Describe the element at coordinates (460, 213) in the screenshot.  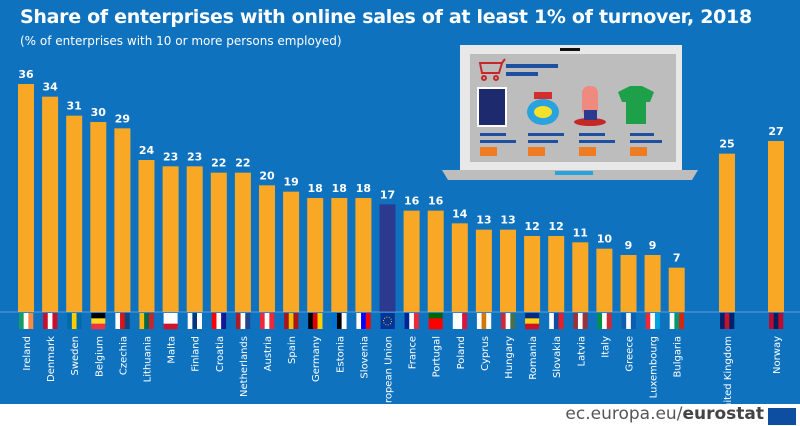
I see `value-label: 14` at that location.